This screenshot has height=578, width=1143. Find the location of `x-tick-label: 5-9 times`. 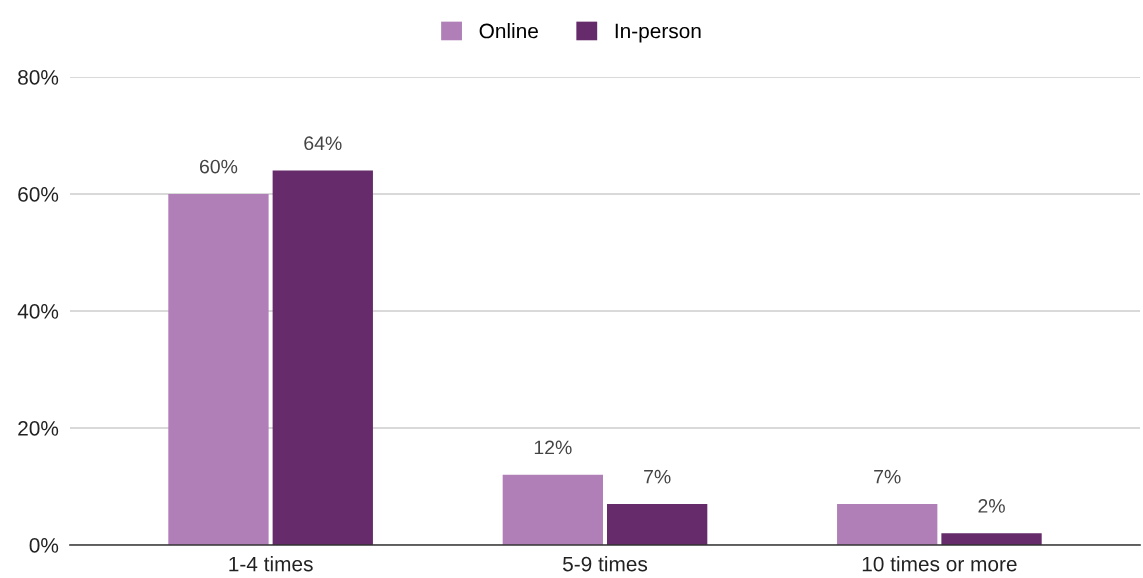

x-tick-label: 5-9 times is located at coordinates (605, 564).